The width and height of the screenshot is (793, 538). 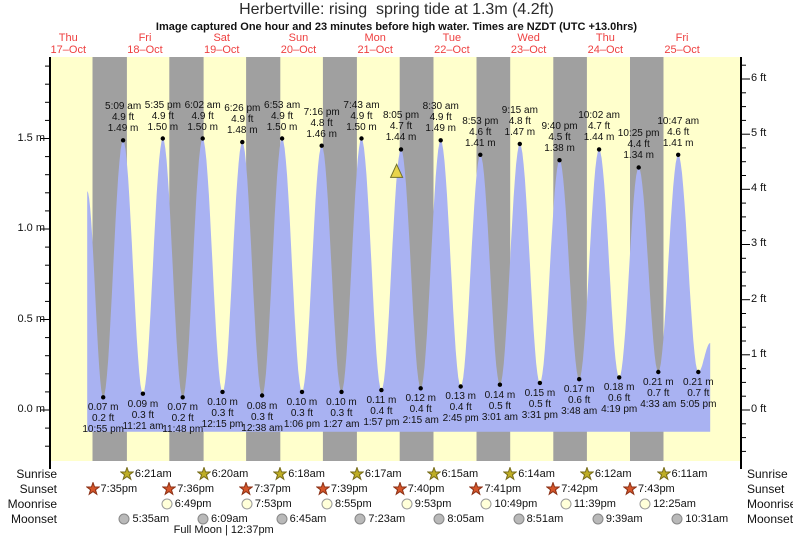 I want to click on full-moon-label: Full Moon | 12:37pm, so click(x=223, y=530).